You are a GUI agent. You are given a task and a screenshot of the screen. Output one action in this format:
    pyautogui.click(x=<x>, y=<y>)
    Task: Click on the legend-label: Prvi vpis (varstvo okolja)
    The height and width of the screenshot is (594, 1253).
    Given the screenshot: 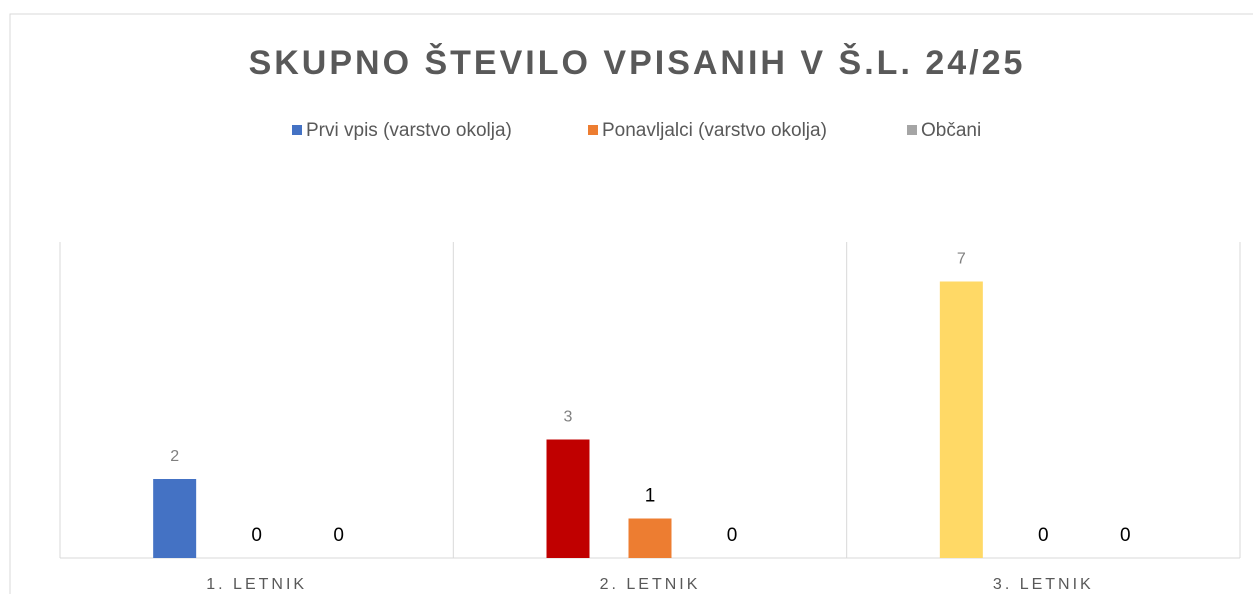 What is the action you would take?
    pyautogui.click(x=409, y=130)
    